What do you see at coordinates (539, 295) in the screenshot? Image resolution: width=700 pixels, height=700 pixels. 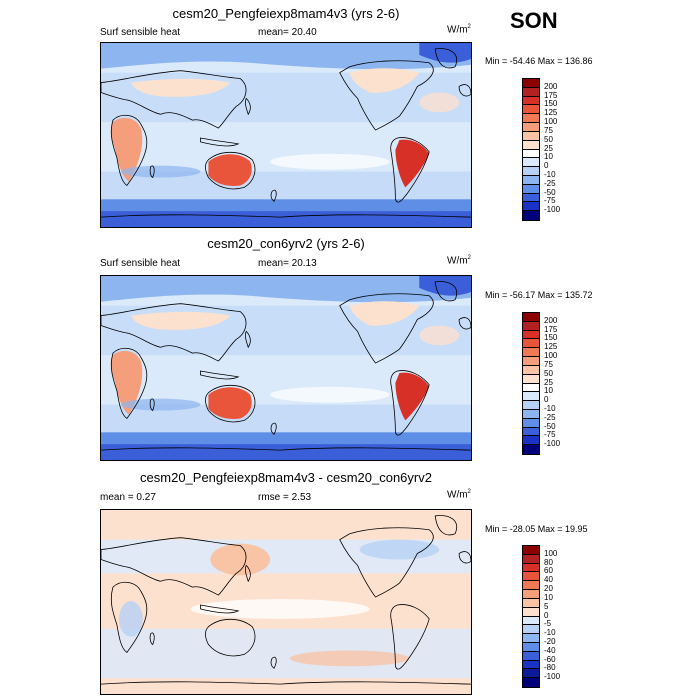 I see `panel-2-minmax: Min = -56.17 Max = 135.72` at bounding box center [539, 295].